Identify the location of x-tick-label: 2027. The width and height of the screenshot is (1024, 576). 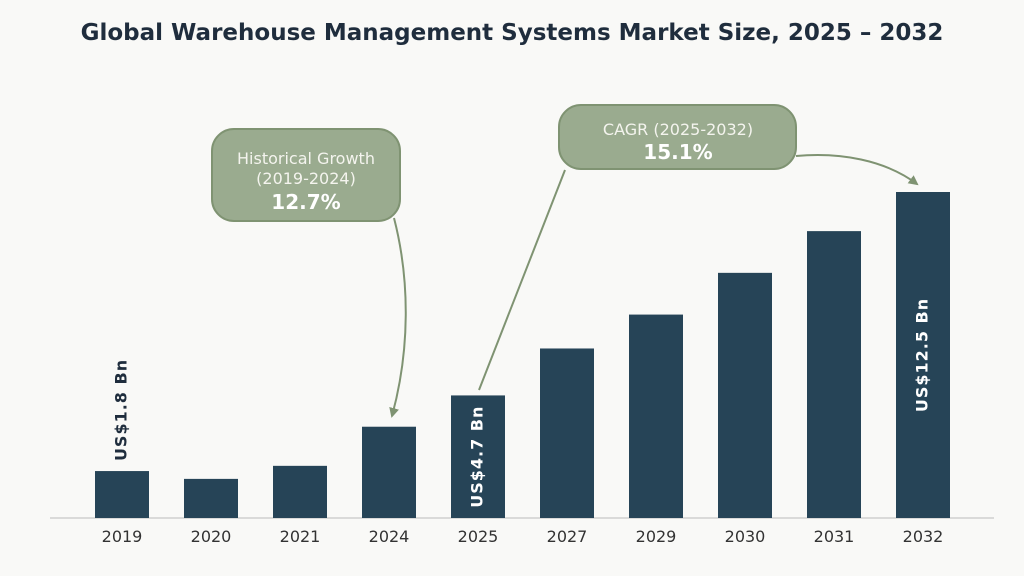
(567, 536).